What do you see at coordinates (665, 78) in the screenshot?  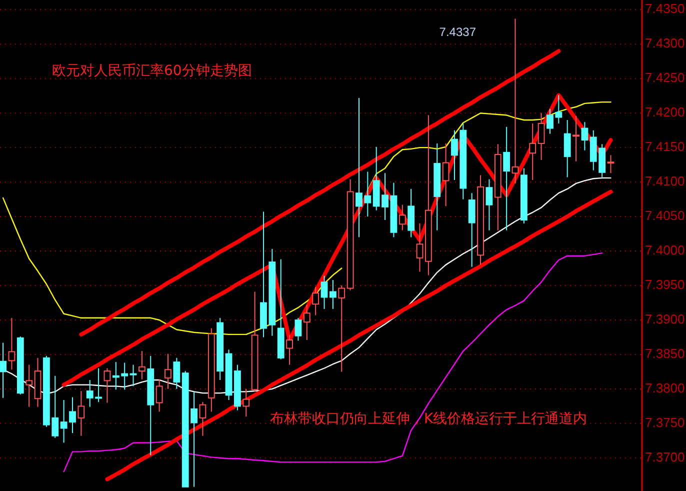 I see `y-tick-label: 7.4250` at bounding box center [665, 78].